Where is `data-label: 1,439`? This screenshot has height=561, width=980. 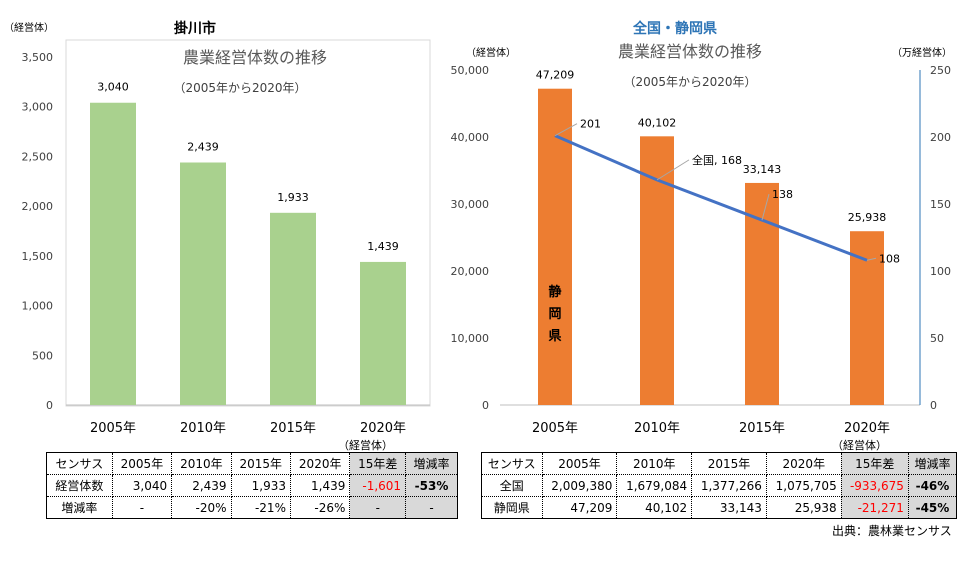
data-label: 1,439 is located at coordinates (383, 246).